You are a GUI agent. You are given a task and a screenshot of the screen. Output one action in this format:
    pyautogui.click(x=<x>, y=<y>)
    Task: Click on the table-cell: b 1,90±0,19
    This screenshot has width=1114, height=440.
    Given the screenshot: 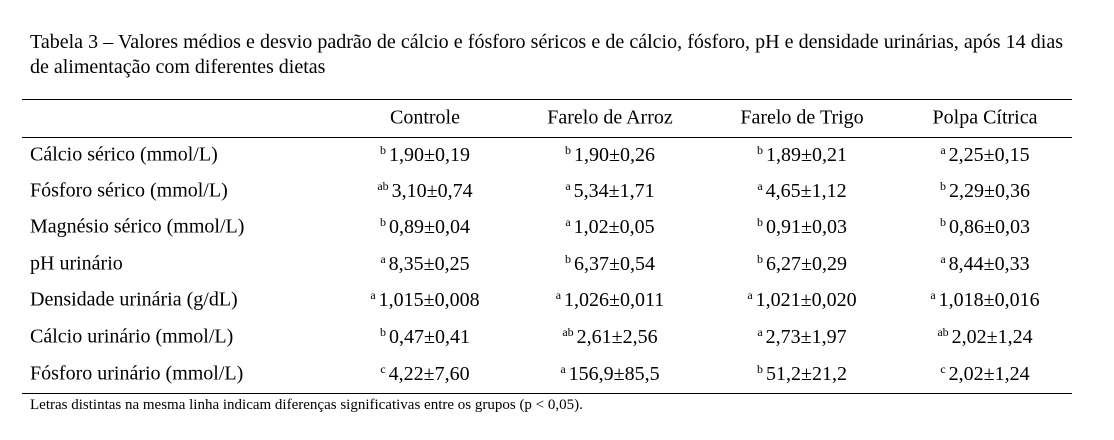 What is the action you would take?
    pyautogui.click(x=425, y=155)
    